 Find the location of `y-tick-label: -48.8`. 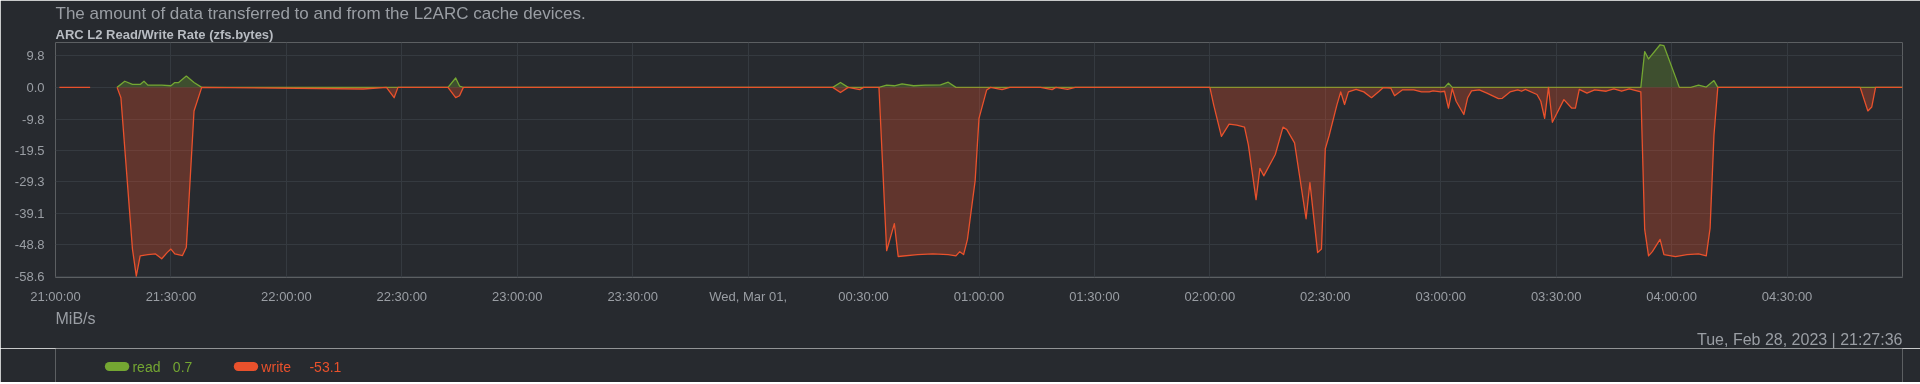

y-tick-label: -48.8 is located at coordinates (29, 245).